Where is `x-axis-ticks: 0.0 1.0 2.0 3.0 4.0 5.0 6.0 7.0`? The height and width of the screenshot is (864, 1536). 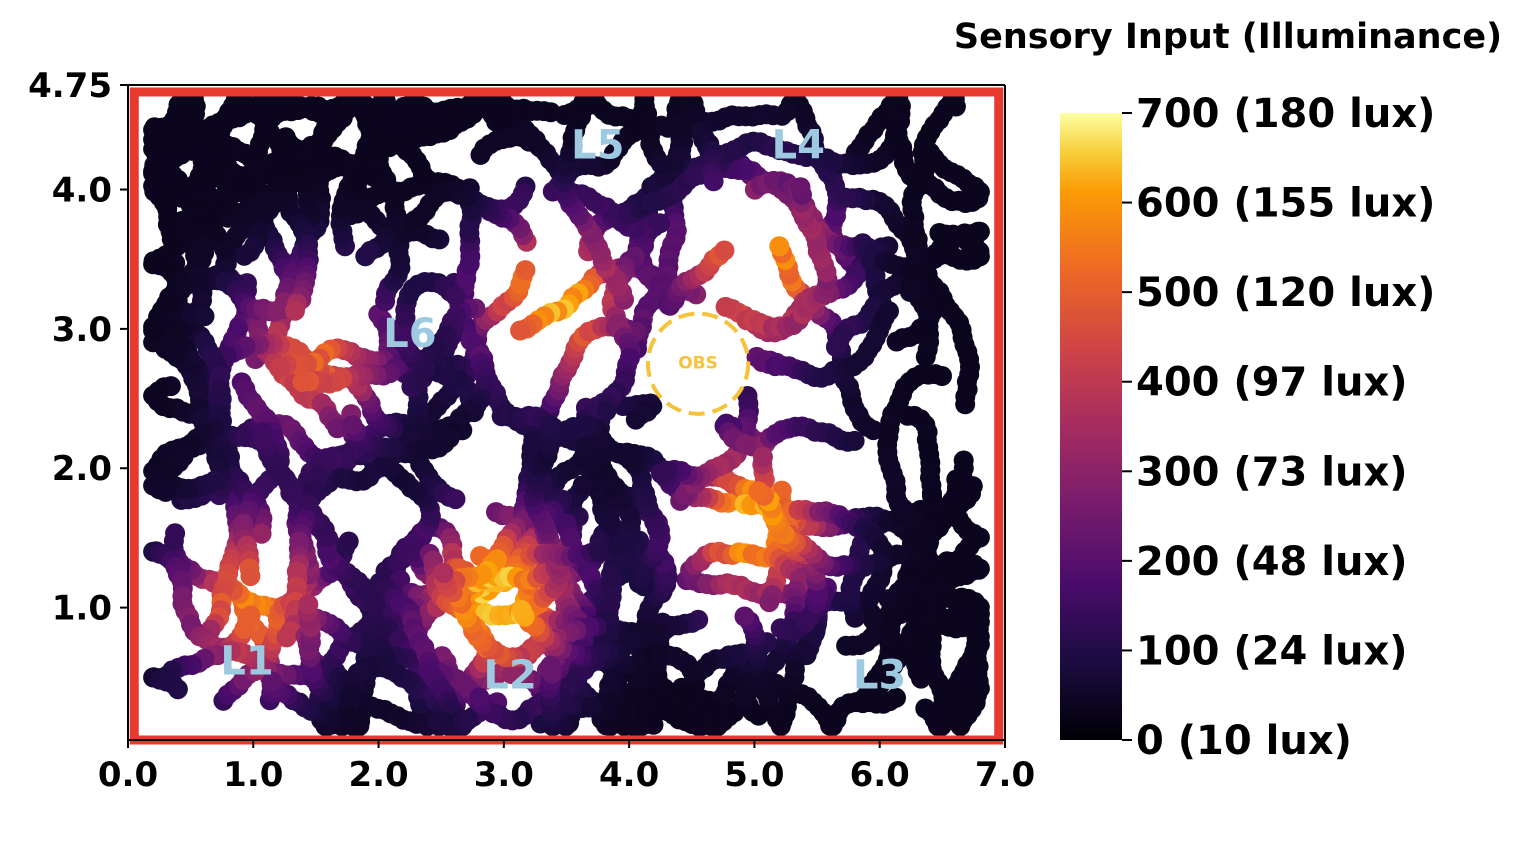 x-axis-ticks: 0.0 1.0 2.0 3.0 4.0 5.0 6.0 7.0 is located at coordinates (566, 767).